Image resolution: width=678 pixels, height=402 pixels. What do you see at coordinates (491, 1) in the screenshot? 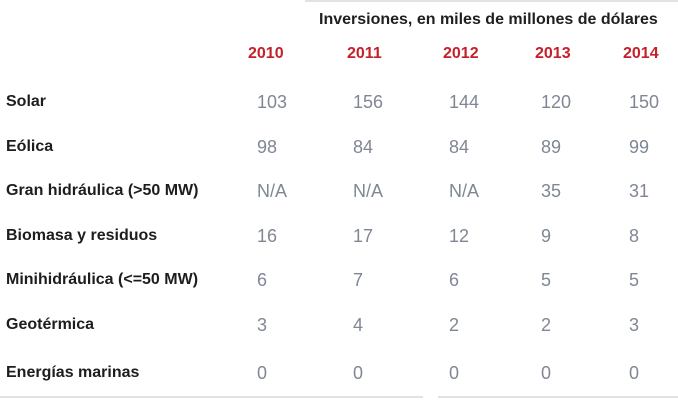
I see `top-rule` at bounding box center [491, 1].